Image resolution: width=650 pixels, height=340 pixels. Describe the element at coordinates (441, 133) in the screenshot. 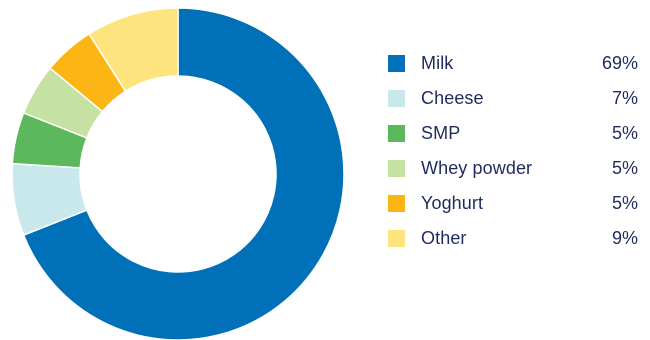

I see `legend-label-smp: SMP` at that location.